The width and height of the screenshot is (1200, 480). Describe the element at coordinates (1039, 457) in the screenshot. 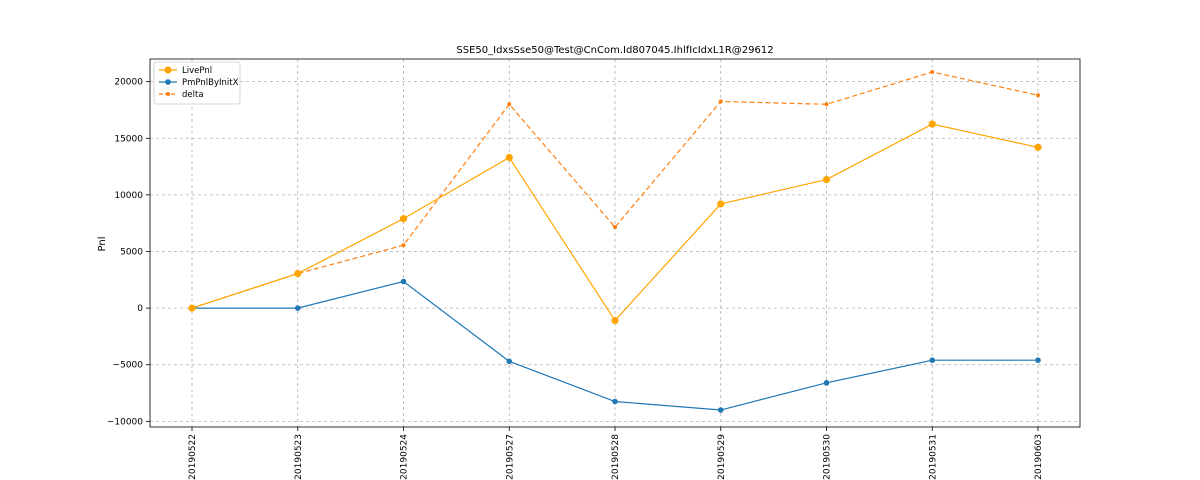

I see `x-tick-label: 20190603` at that location.